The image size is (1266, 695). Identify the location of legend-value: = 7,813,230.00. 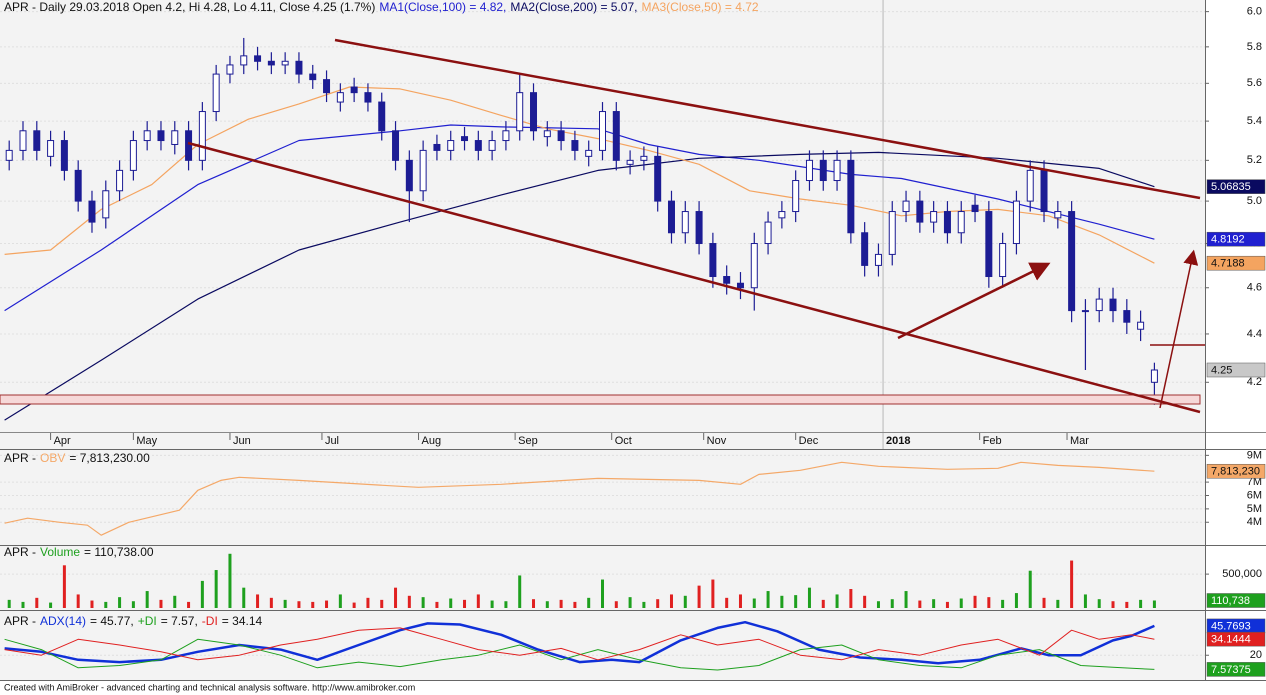
(109, 458).